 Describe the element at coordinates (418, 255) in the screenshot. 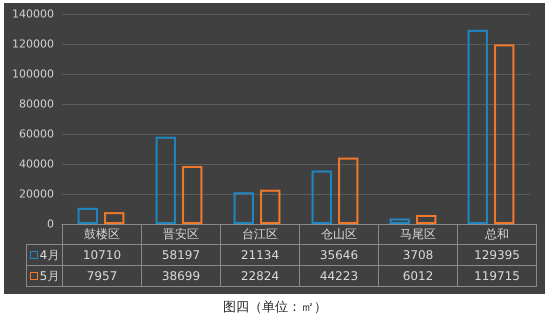

I see `data-label: 3708` at that location.